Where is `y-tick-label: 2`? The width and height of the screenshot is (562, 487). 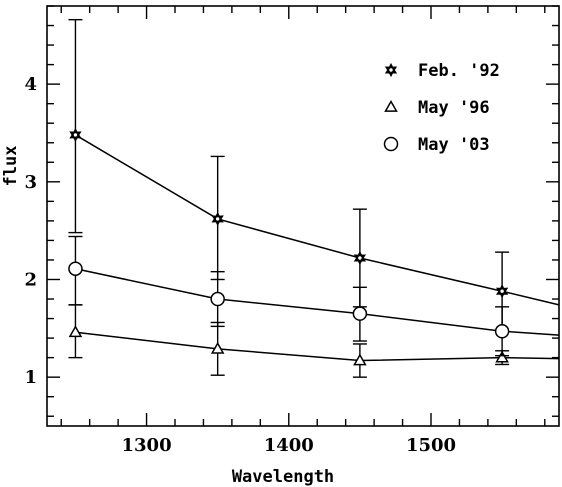 y-tick-label: 2 is located at coordinates (30, 279).